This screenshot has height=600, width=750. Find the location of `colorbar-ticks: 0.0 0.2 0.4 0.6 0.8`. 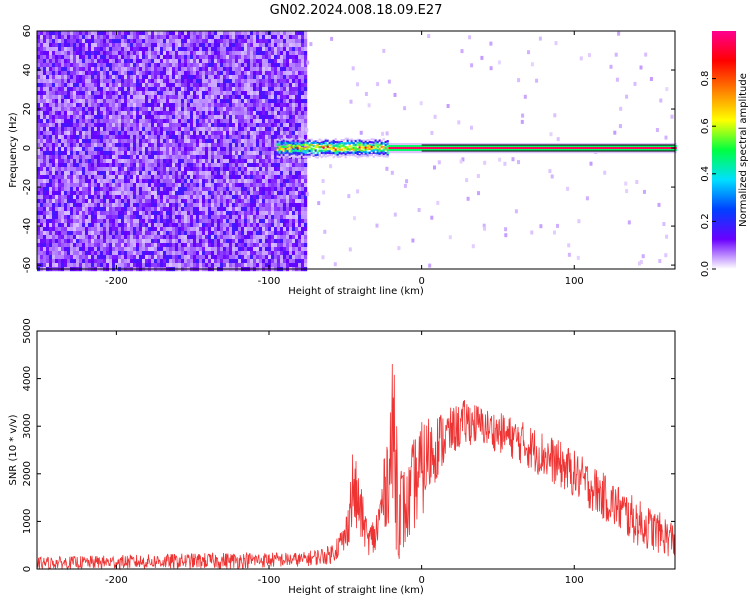

colorbar-ticks: 0.0 0.2 0.4 0.6 0.8 is located at coordinates (708, 174).